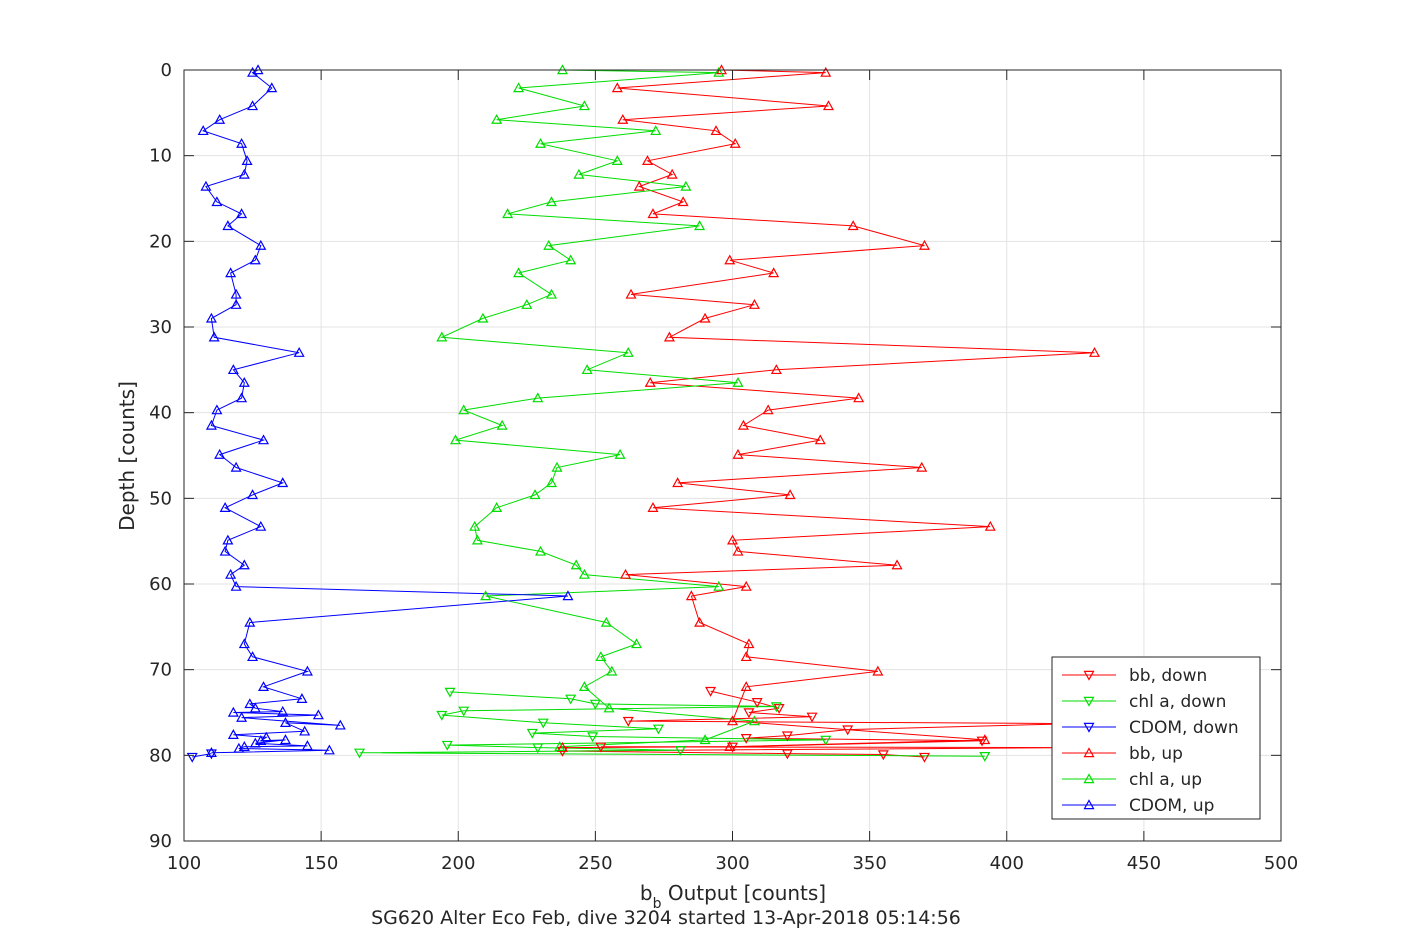 Image resolution: width=1417 pixels, height=945 pixels. What do you see at coordinates (166, 70) in the screenshot?
I see `y-tick-label: 0` at bounding box center [166, 70].